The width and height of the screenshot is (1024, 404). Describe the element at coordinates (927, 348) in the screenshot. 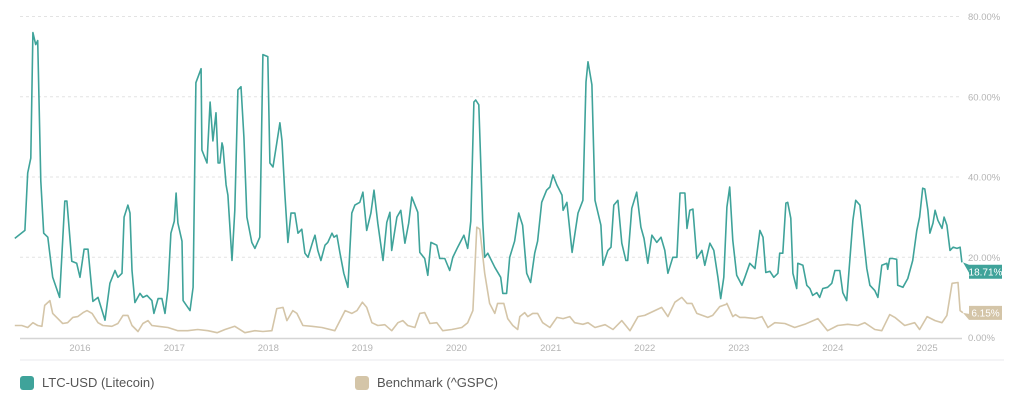

I see `x-tick-label: 2025` at that location.